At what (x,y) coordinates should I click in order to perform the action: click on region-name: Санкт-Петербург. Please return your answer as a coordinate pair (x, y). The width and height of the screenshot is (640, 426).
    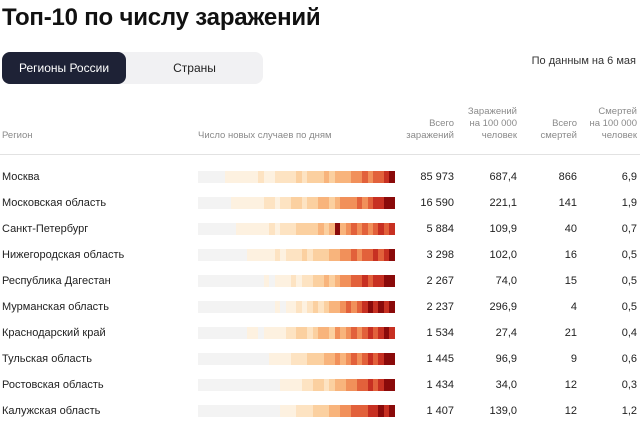
    Looking at the image, I should click on (45, 229).